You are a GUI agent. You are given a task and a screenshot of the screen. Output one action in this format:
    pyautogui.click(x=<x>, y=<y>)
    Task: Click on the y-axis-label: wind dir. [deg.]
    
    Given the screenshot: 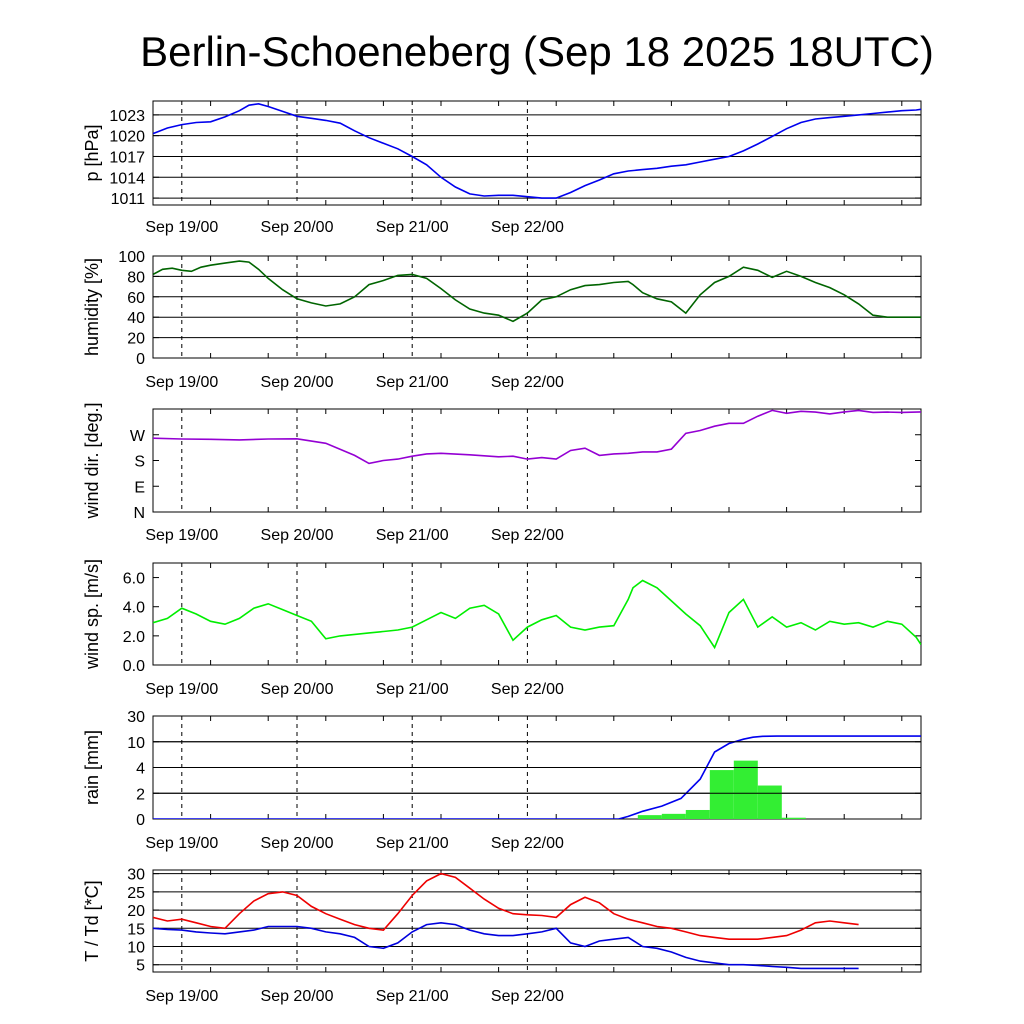 What is the action you would take?
    pyautogui.click(x=92, y=460)
    